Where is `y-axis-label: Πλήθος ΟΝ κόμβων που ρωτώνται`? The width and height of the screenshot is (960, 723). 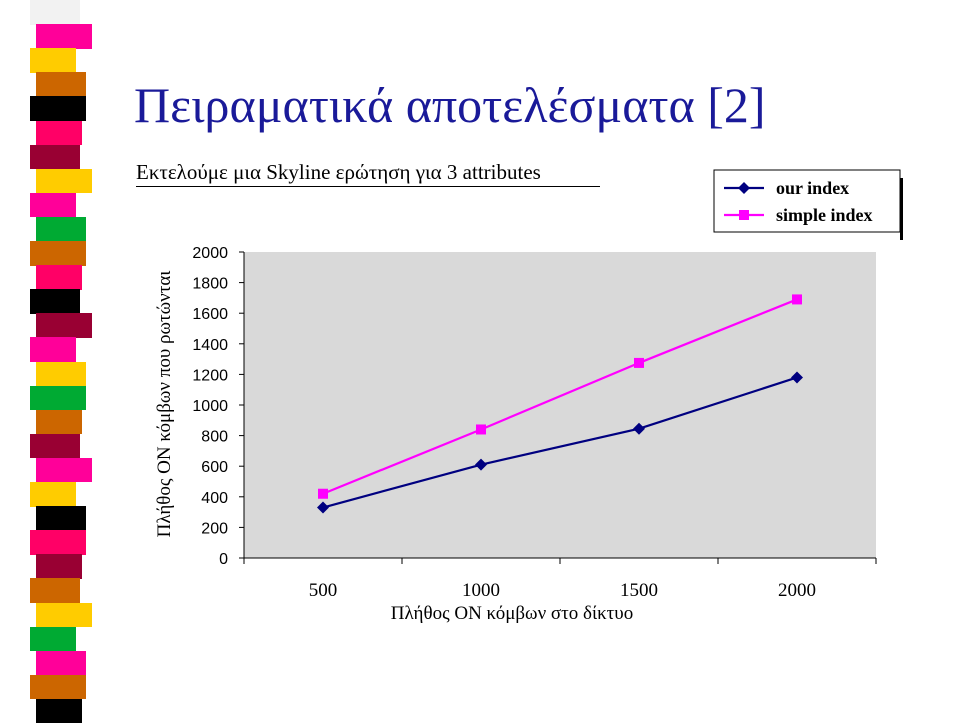 y-axis-label: Πλήθος ΟΝ κόμβων που ρωτώνται is located at coordinates (164, 404).